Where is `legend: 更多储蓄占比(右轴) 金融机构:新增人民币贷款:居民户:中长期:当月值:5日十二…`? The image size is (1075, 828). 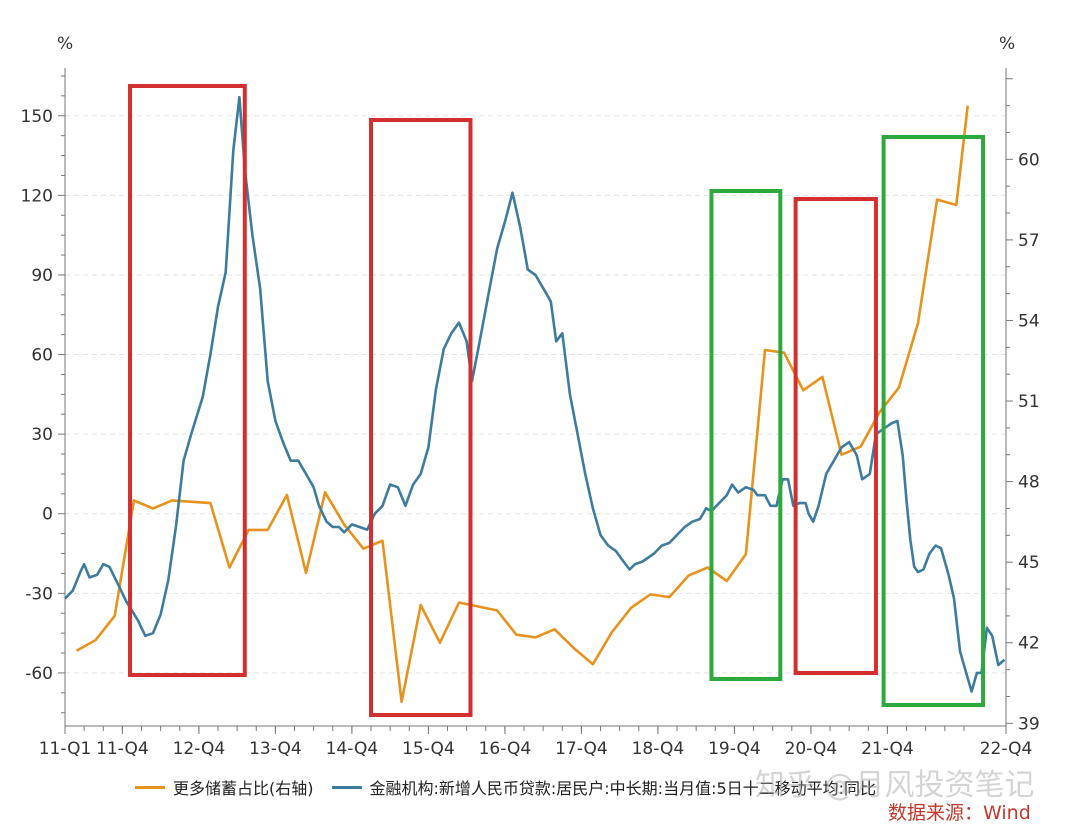 legend: 更多储蓄占比(右轴) 金融机构:新增人民币贷款:居民户:中长期:当月值:5日十二… is located at coordinates (514, 787).